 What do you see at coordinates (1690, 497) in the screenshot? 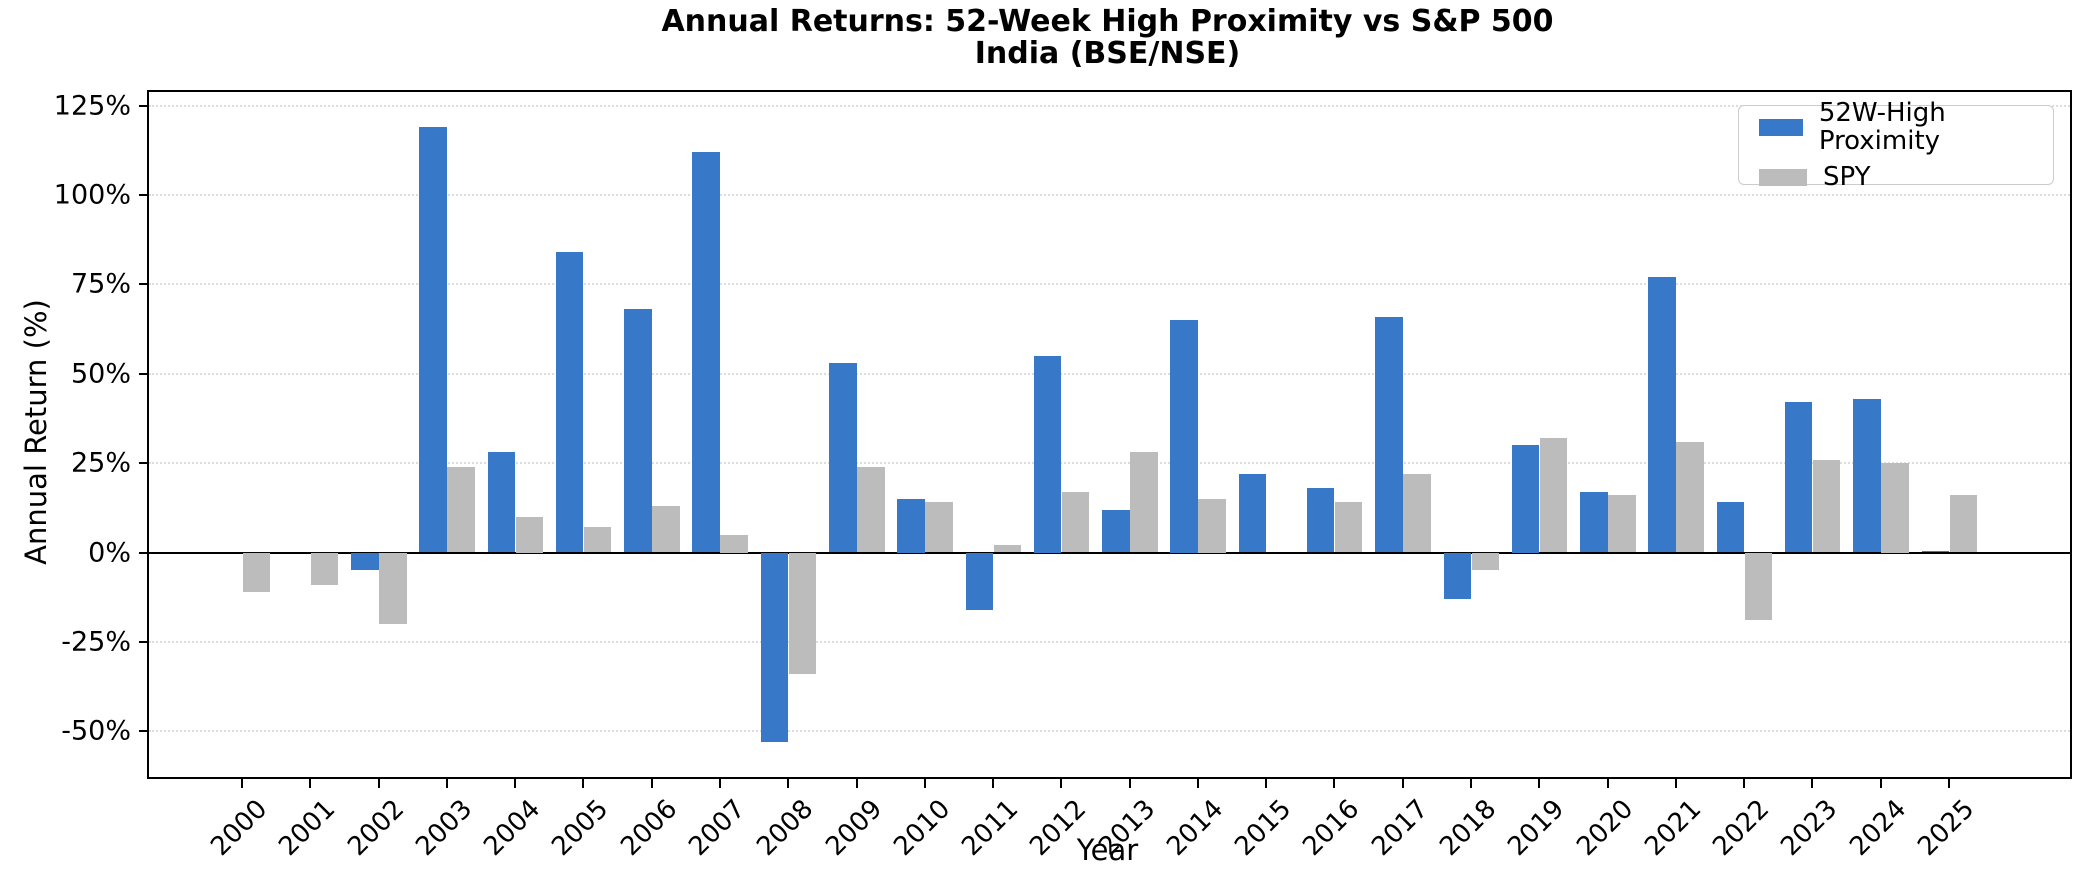
I see `bar-spy-2021` at bounding box center [1690, 497].